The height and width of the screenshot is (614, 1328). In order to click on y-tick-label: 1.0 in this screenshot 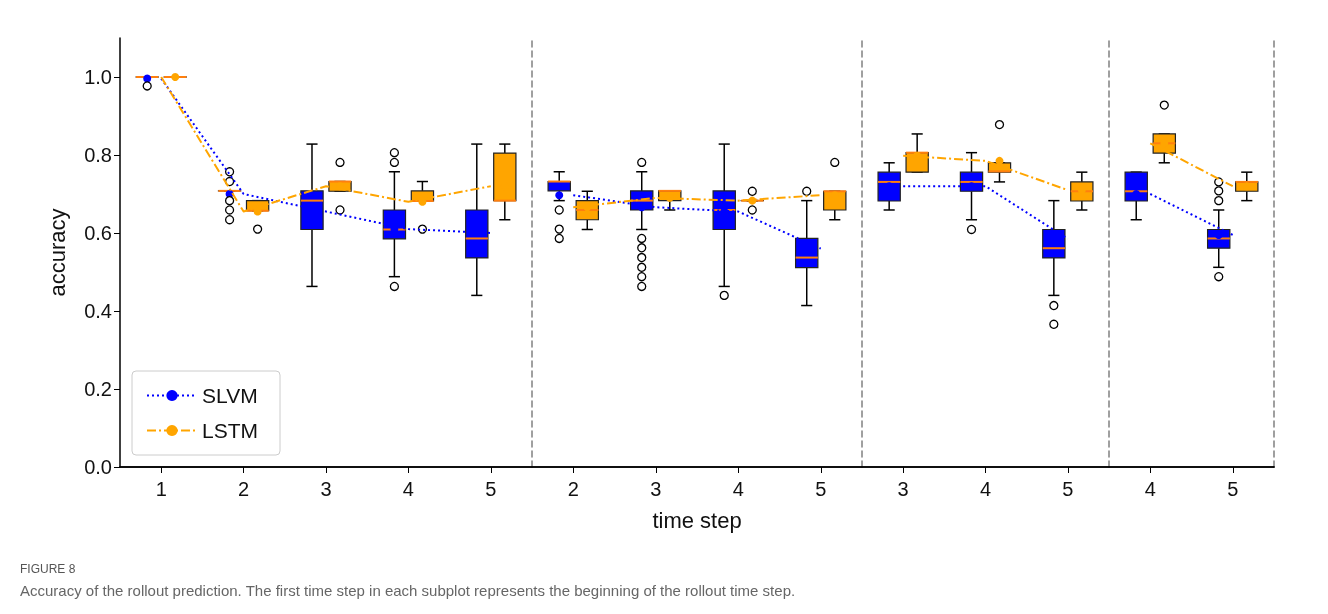, I will do `click(98, 77)`.